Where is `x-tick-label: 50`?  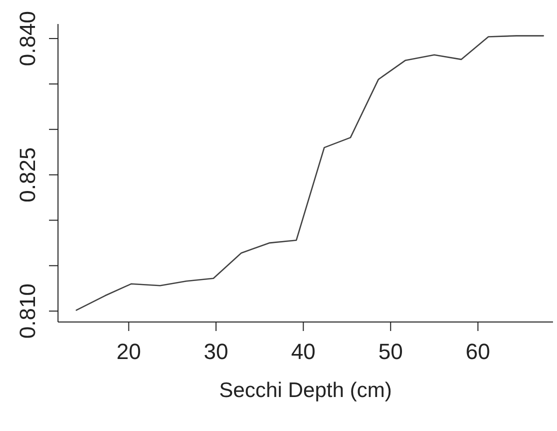 x-tick-label: 50 is located at coordinates (390, 351).